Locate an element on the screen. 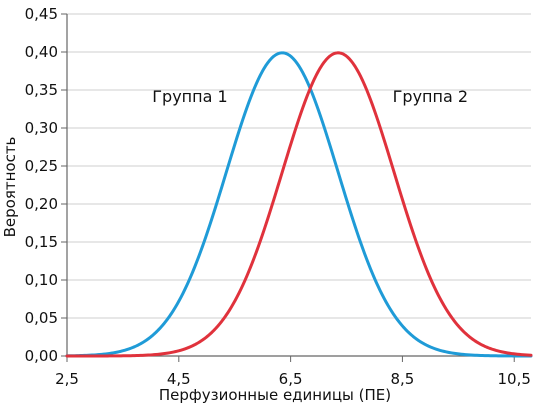 The width and height of the screenshot is (559, 406). y-tick-label: 0,05 is located at coordinates (41, 318).